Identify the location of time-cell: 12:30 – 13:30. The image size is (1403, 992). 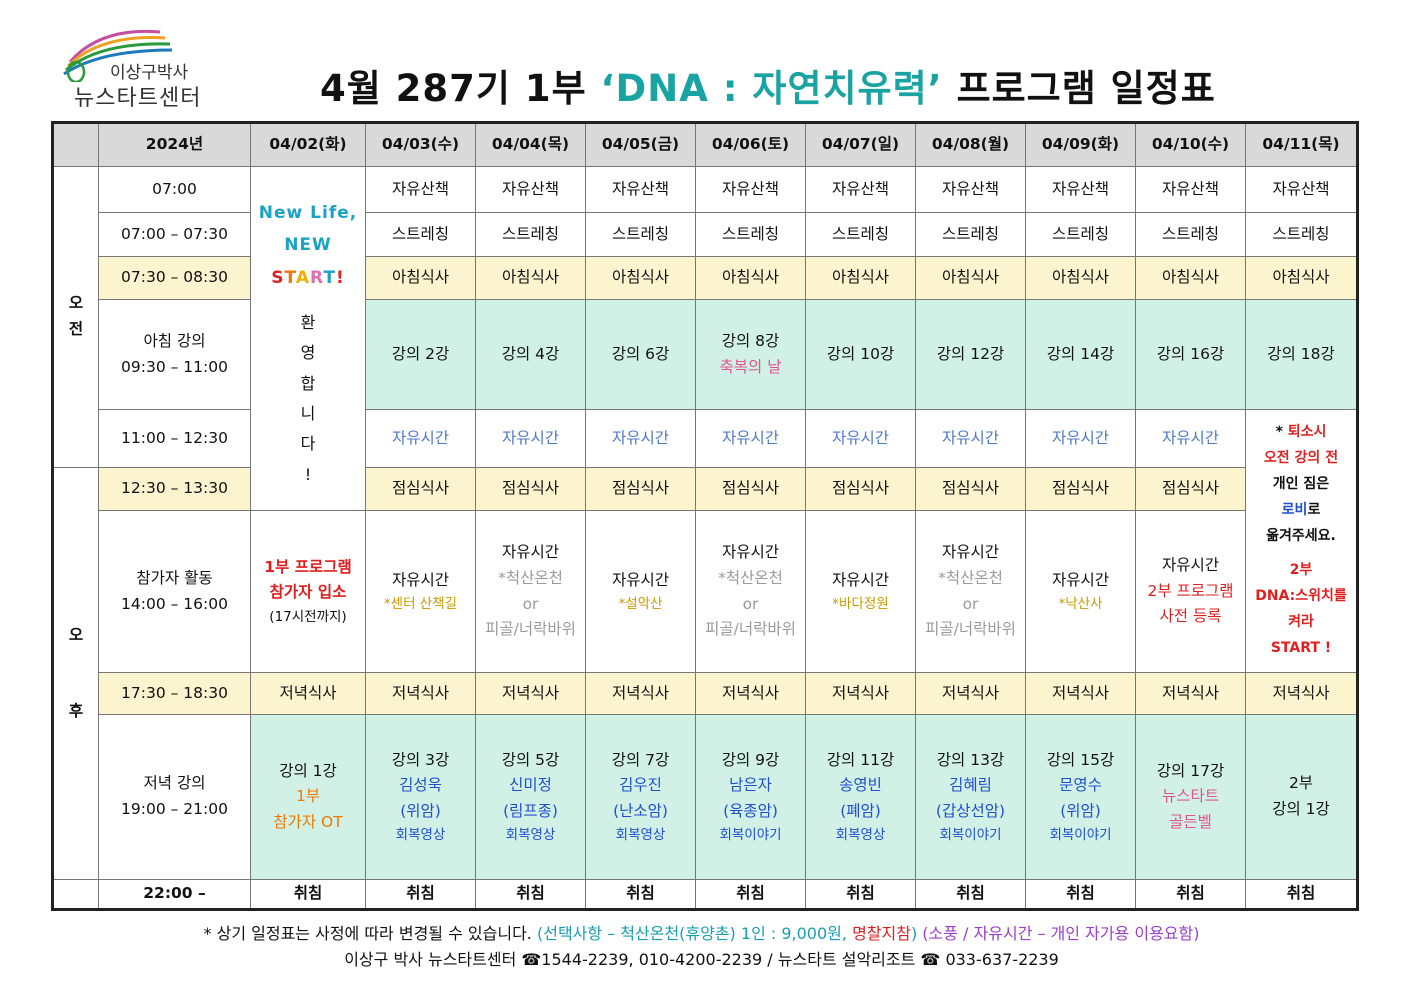
(174, 489).